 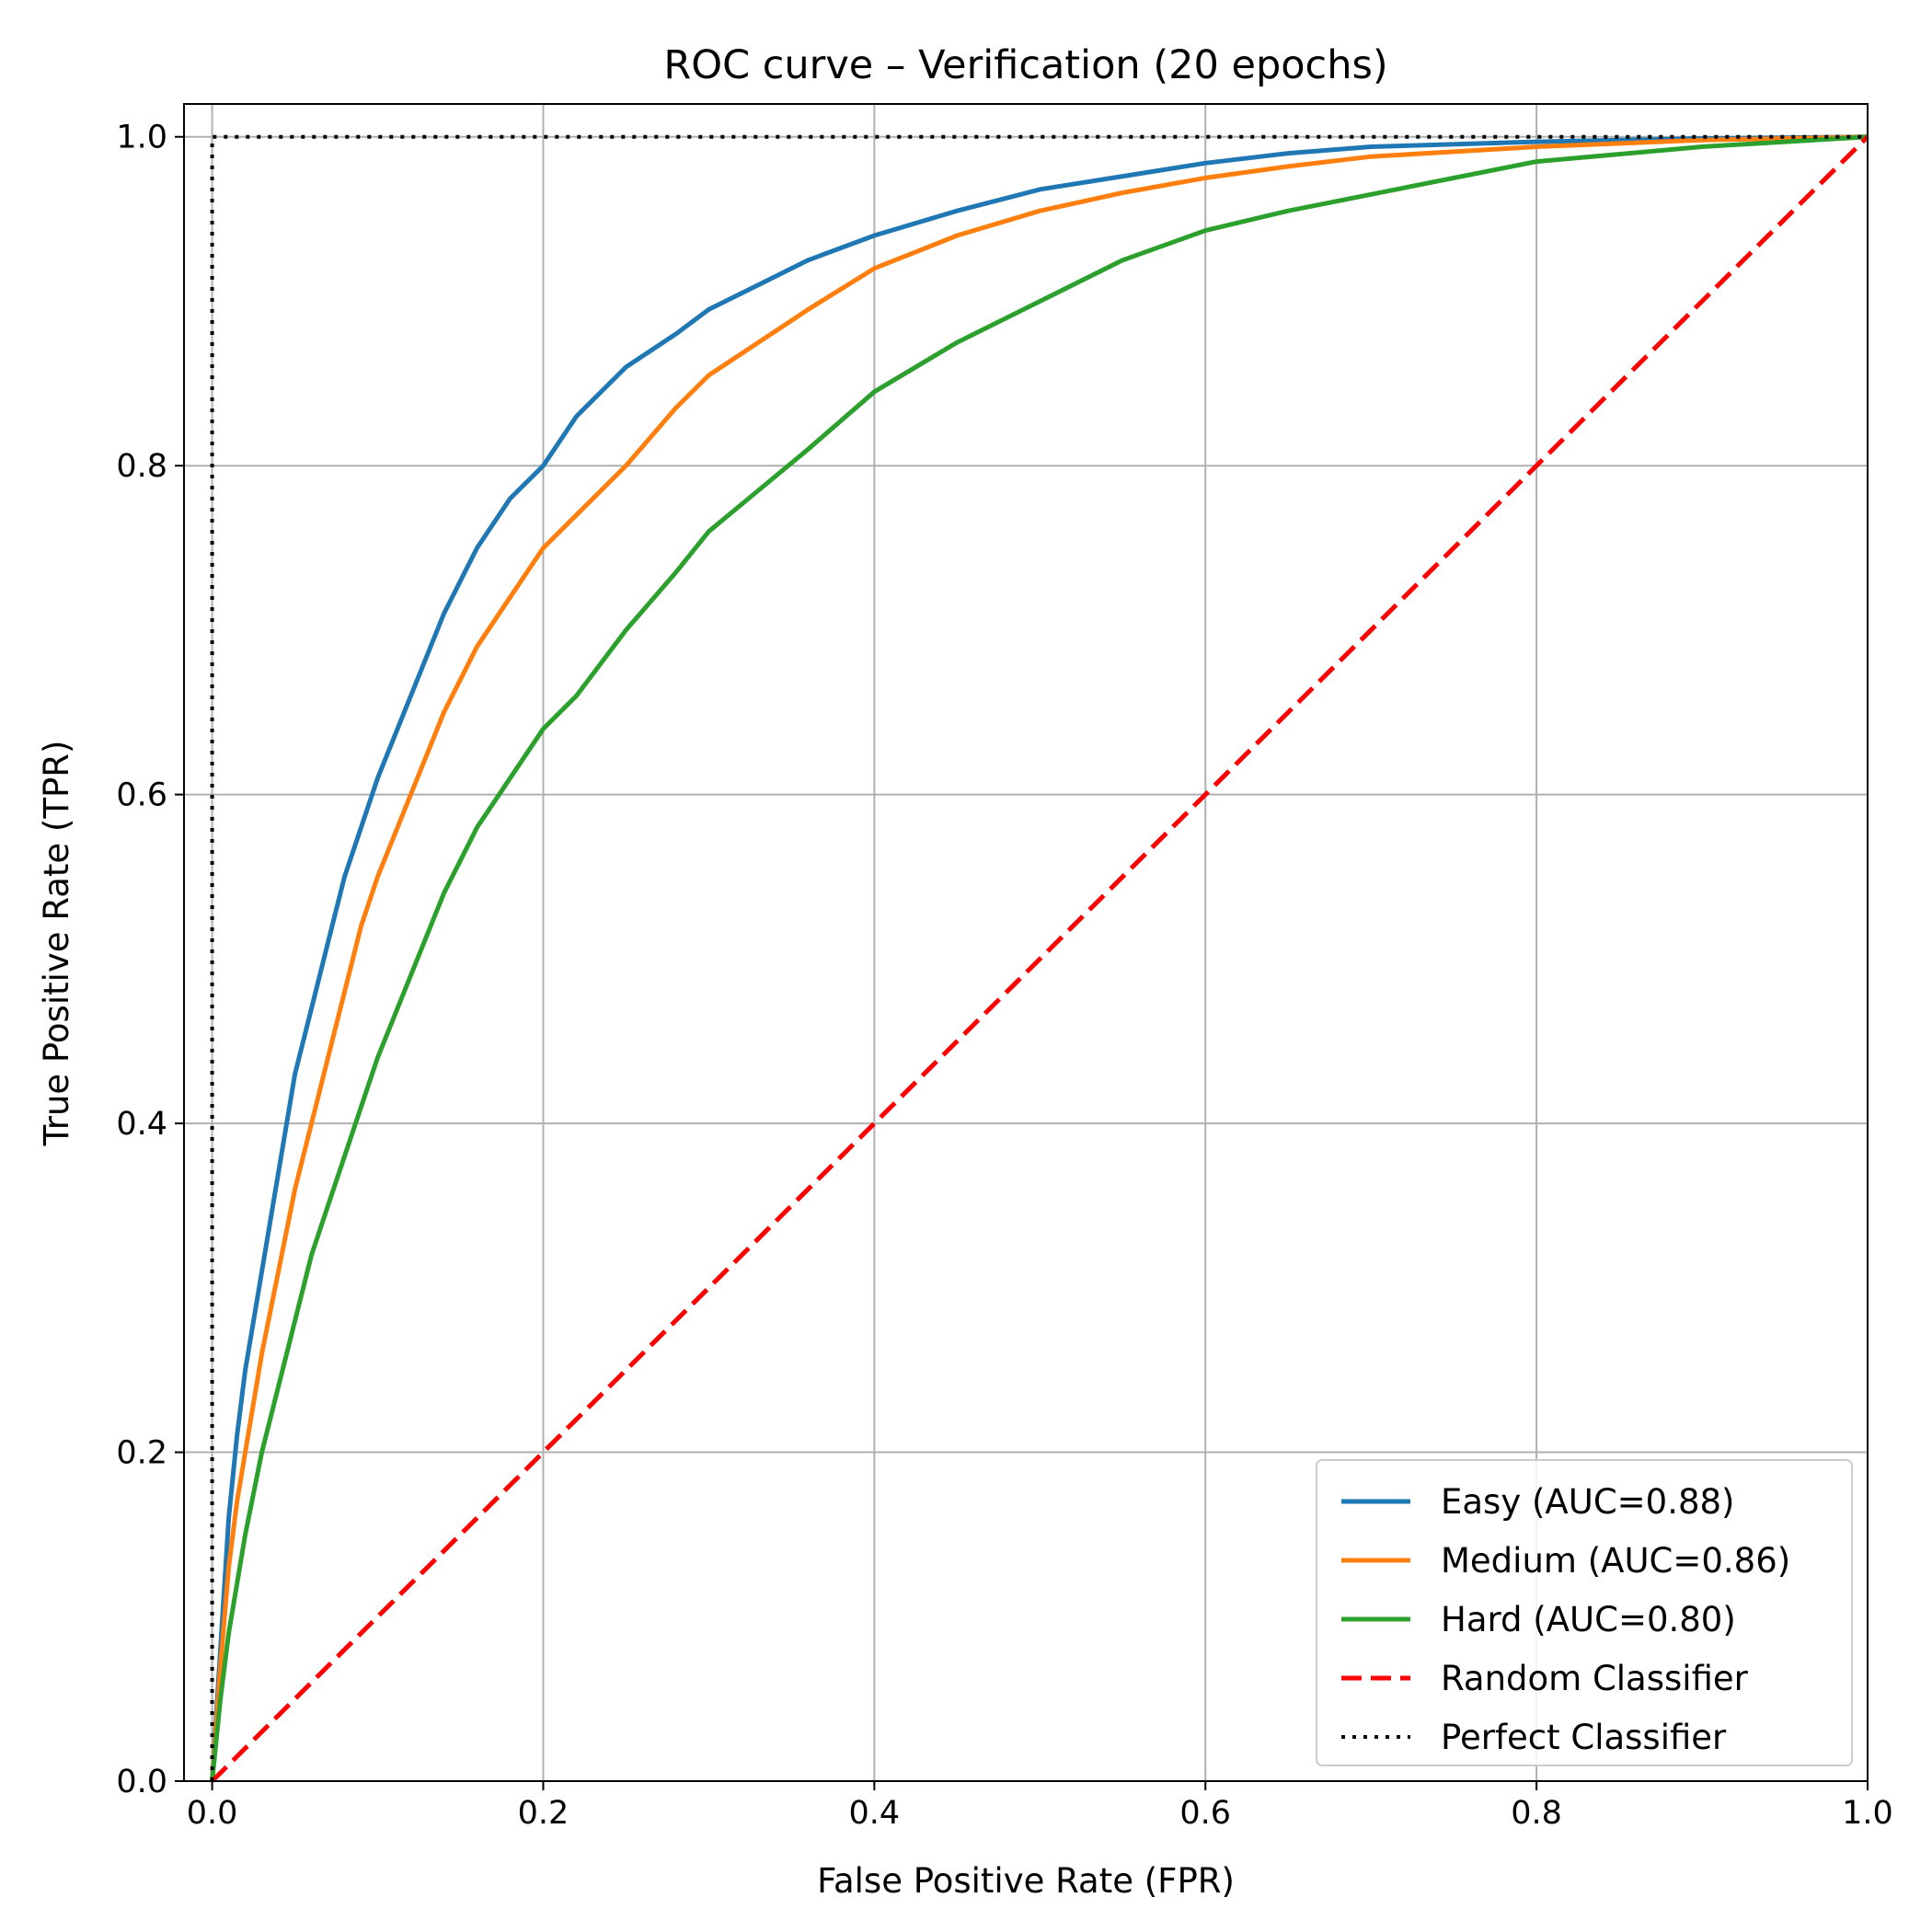 I want to click on x-axis-label: False Positive Rate (FPR), so click(x=1026, y=1881).